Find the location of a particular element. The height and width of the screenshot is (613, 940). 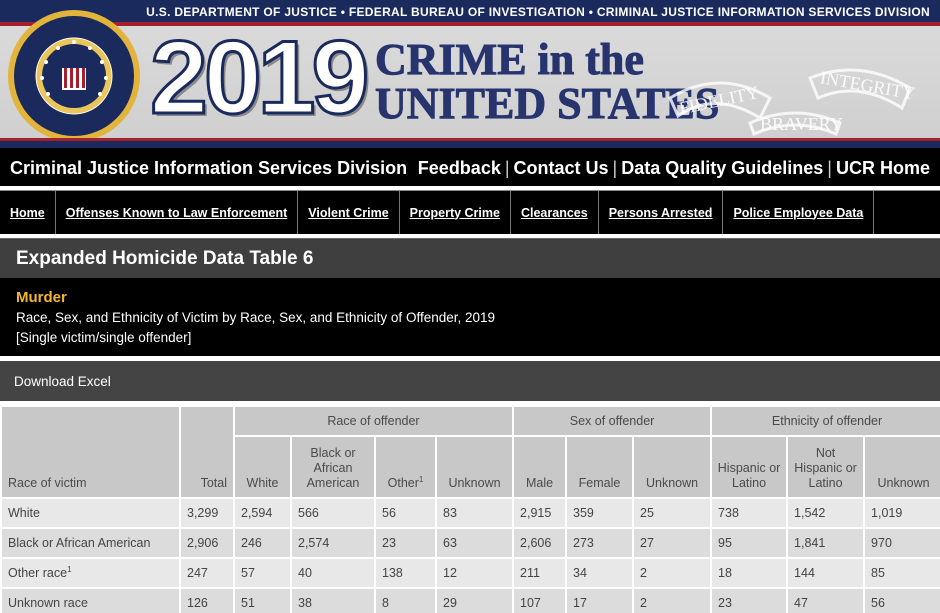

cell-ethnicity-unknown: 56 is located at coordinates (902, 601).